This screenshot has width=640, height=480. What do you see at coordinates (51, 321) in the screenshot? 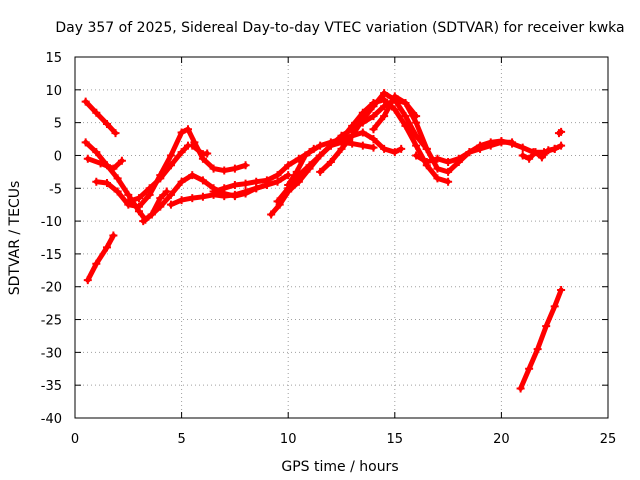
I see `y-tick-label: -25` at bounding box center [51, 321].